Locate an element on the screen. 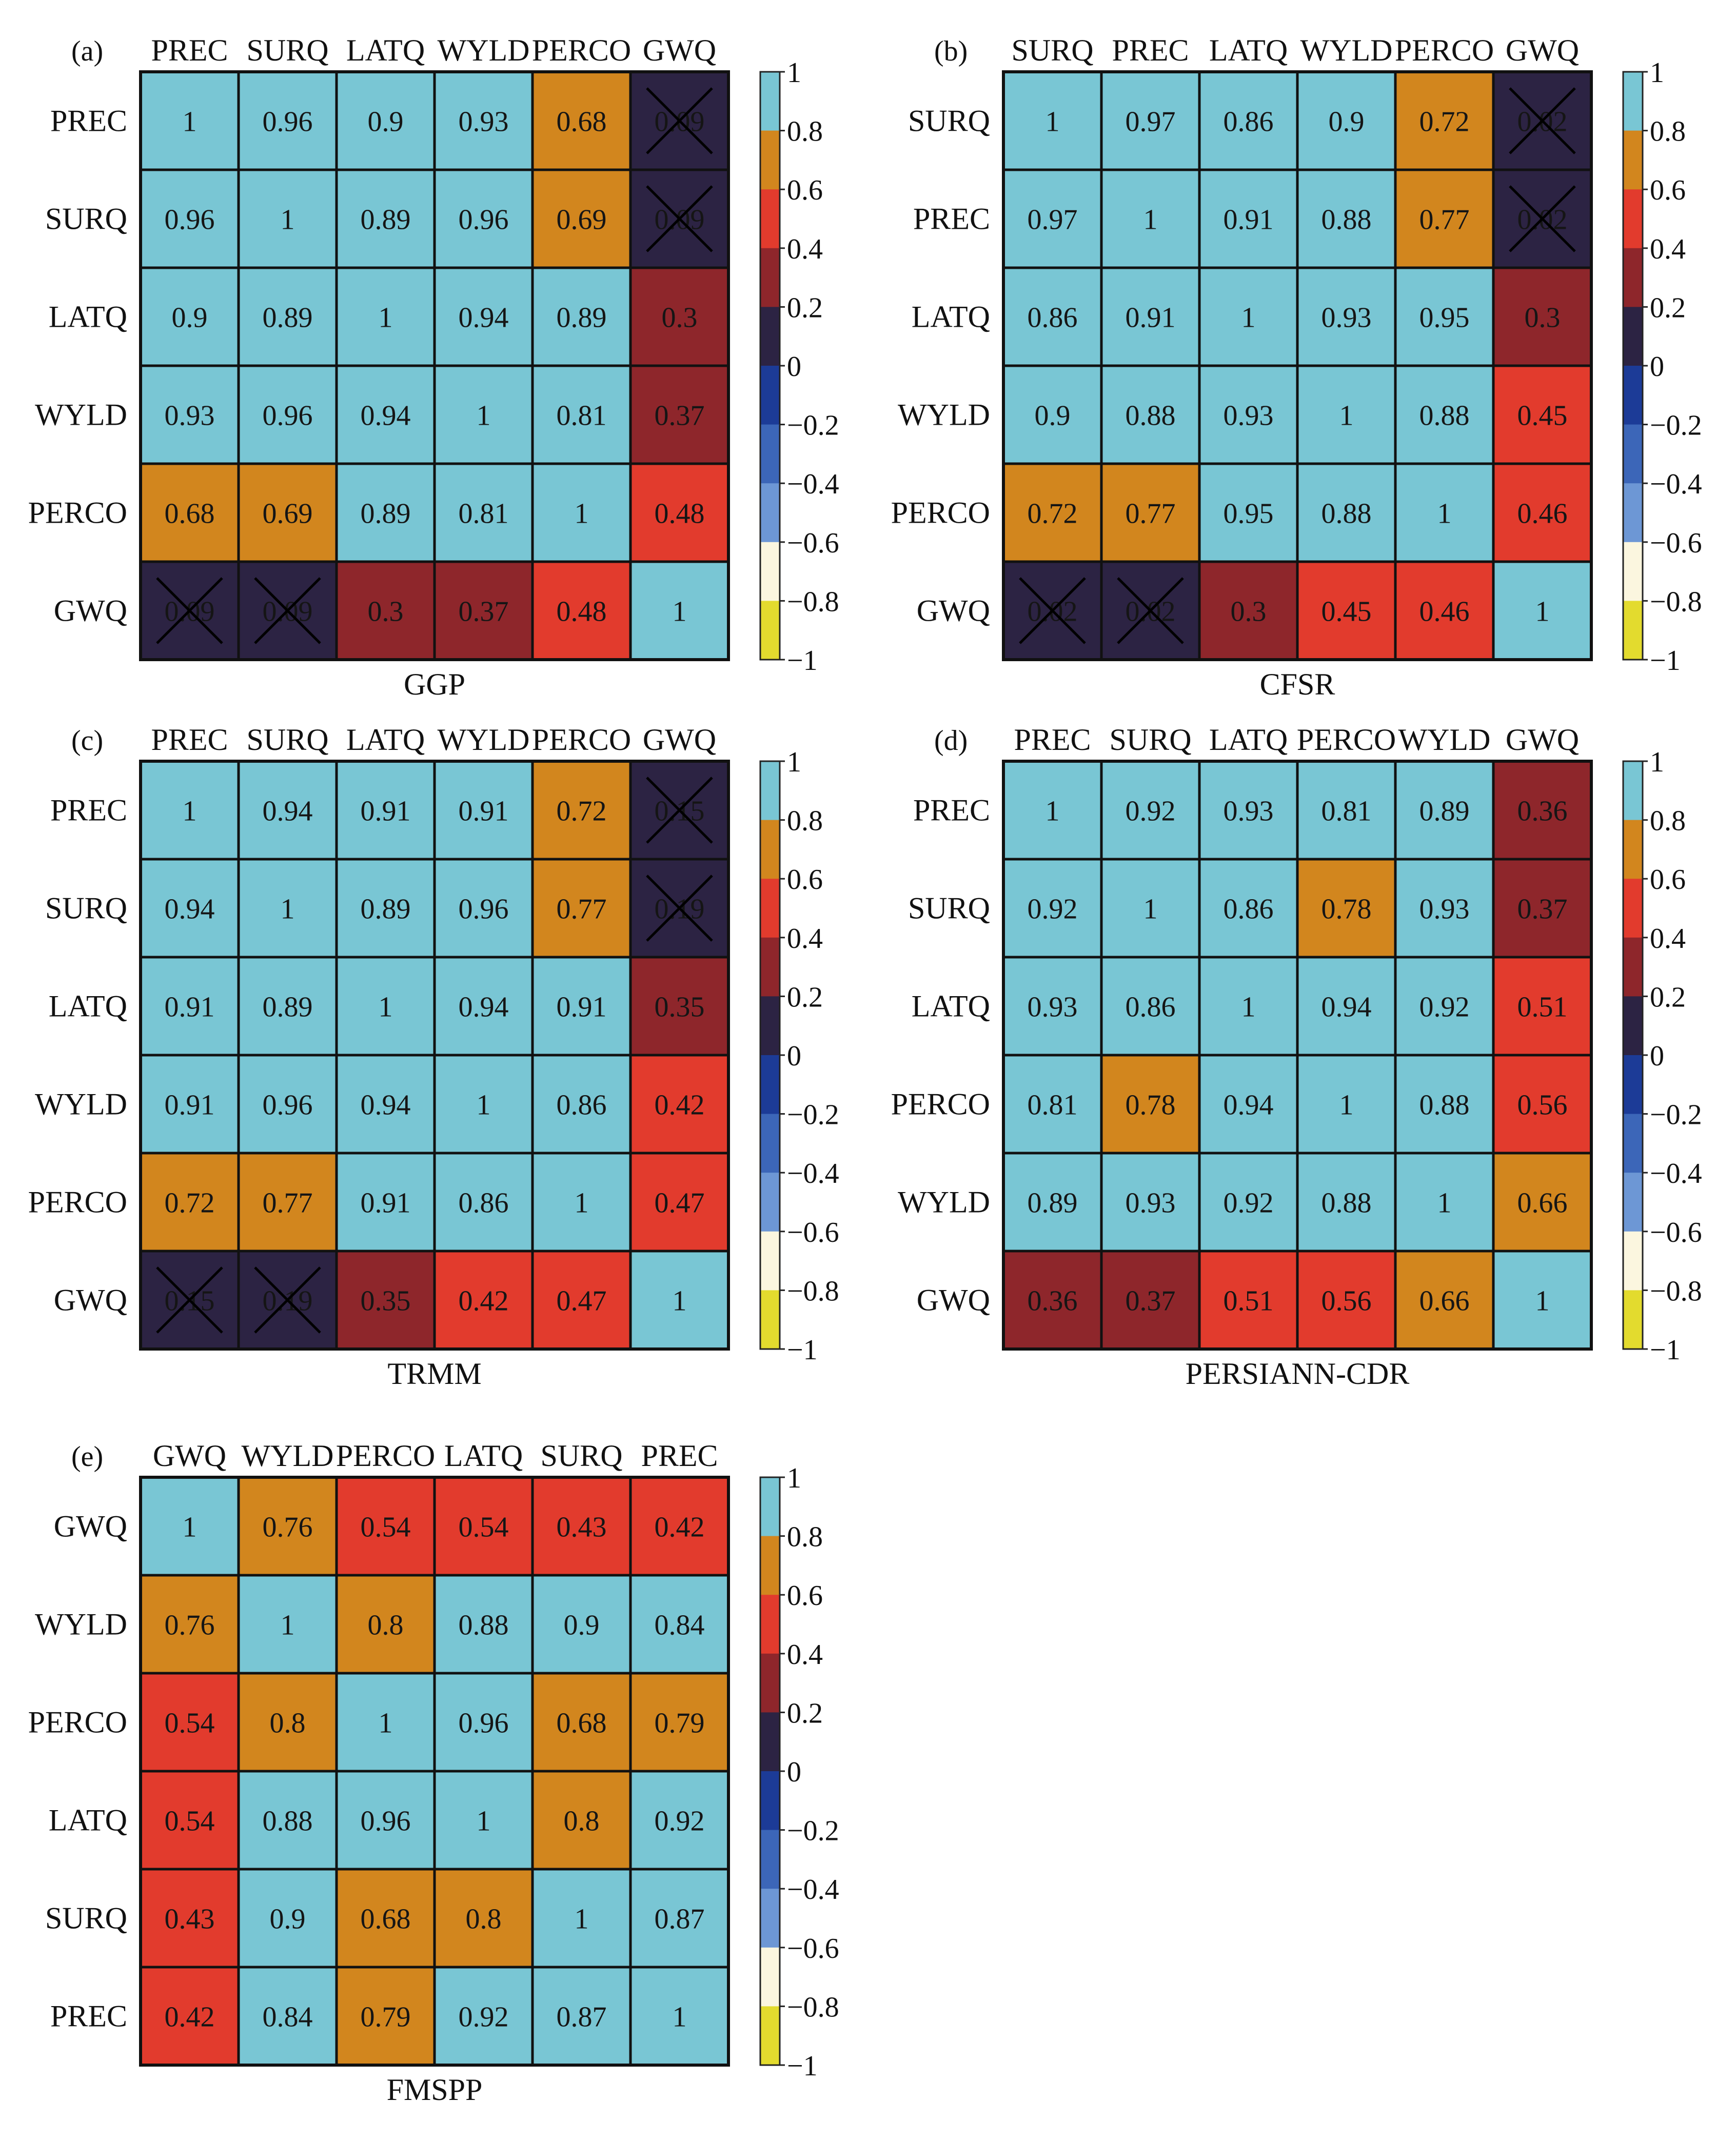 Image resolution: width=1736 pixels, height=2141 pixels. panel-label: (d) is located at coordinates (951, 741).